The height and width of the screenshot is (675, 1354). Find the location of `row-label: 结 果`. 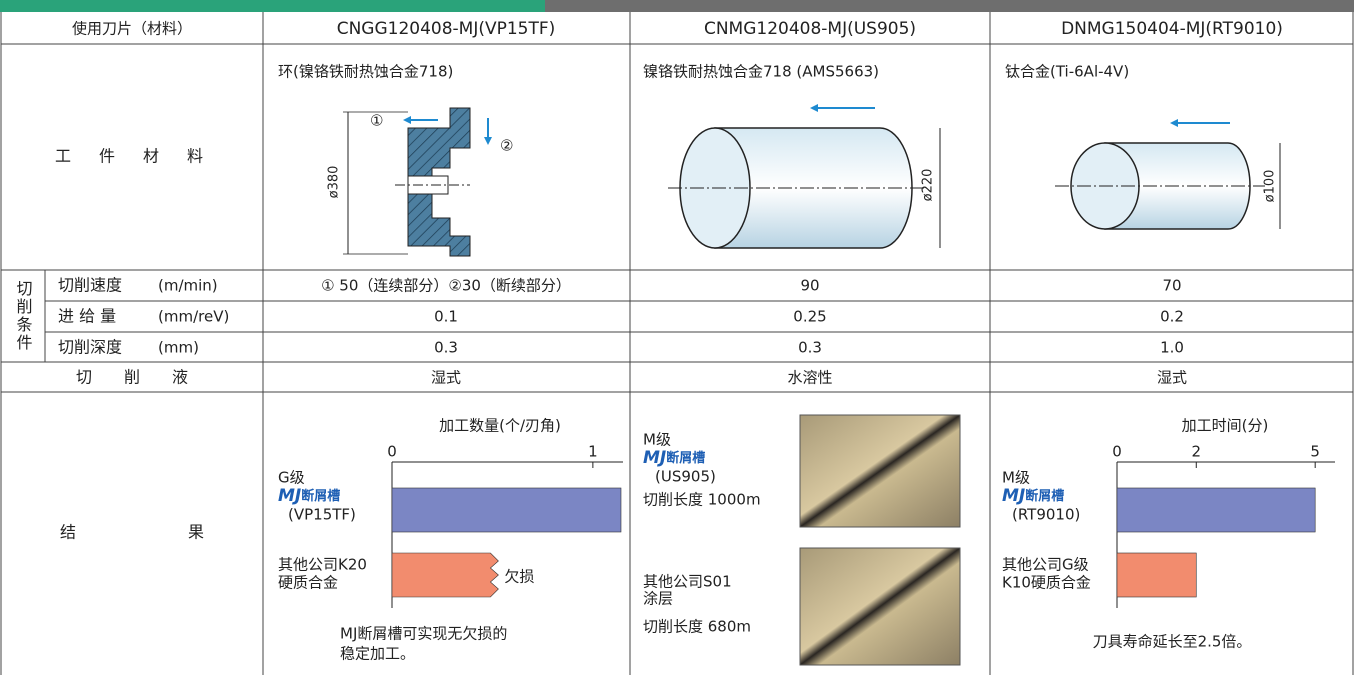

row-label: 结 果 is located at coordinates (132, 532).